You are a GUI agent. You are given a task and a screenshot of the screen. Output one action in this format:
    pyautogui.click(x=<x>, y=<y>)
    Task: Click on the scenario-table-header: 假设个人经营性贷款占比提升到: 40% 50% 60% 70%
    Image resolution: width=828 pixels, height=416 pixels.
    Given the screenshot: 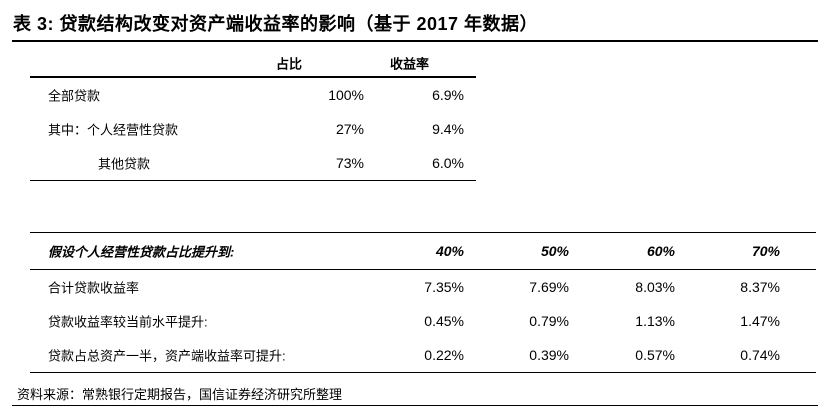 What is the action you would take?
    pyautogui.click(x=423, y=251)
    